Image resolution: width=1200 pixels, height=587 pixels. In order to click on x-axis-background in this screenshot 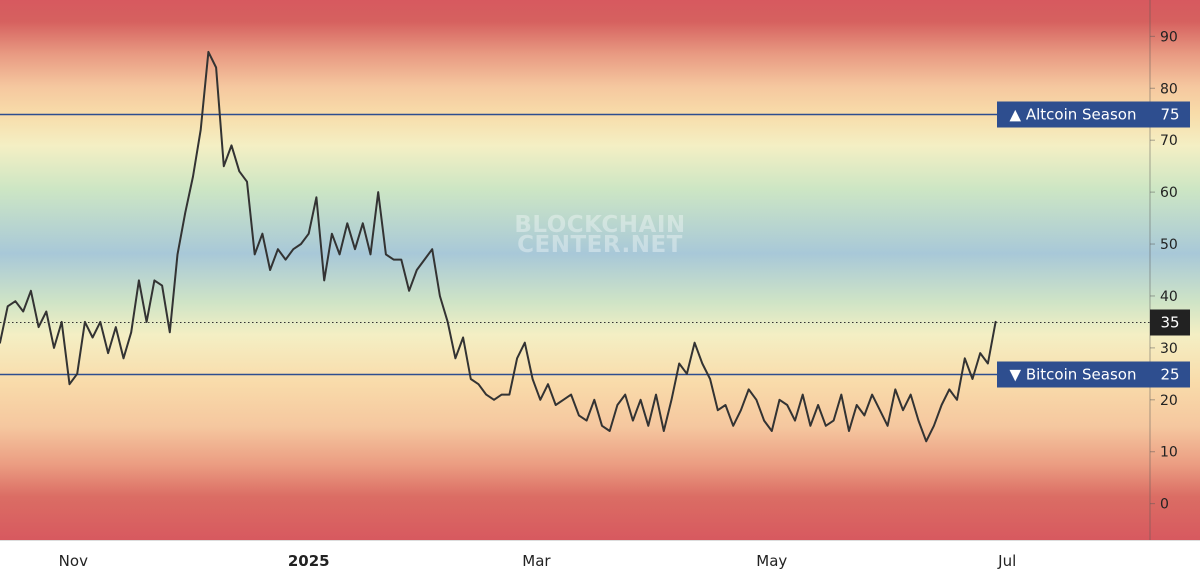, I will do `click(600, 563)`.